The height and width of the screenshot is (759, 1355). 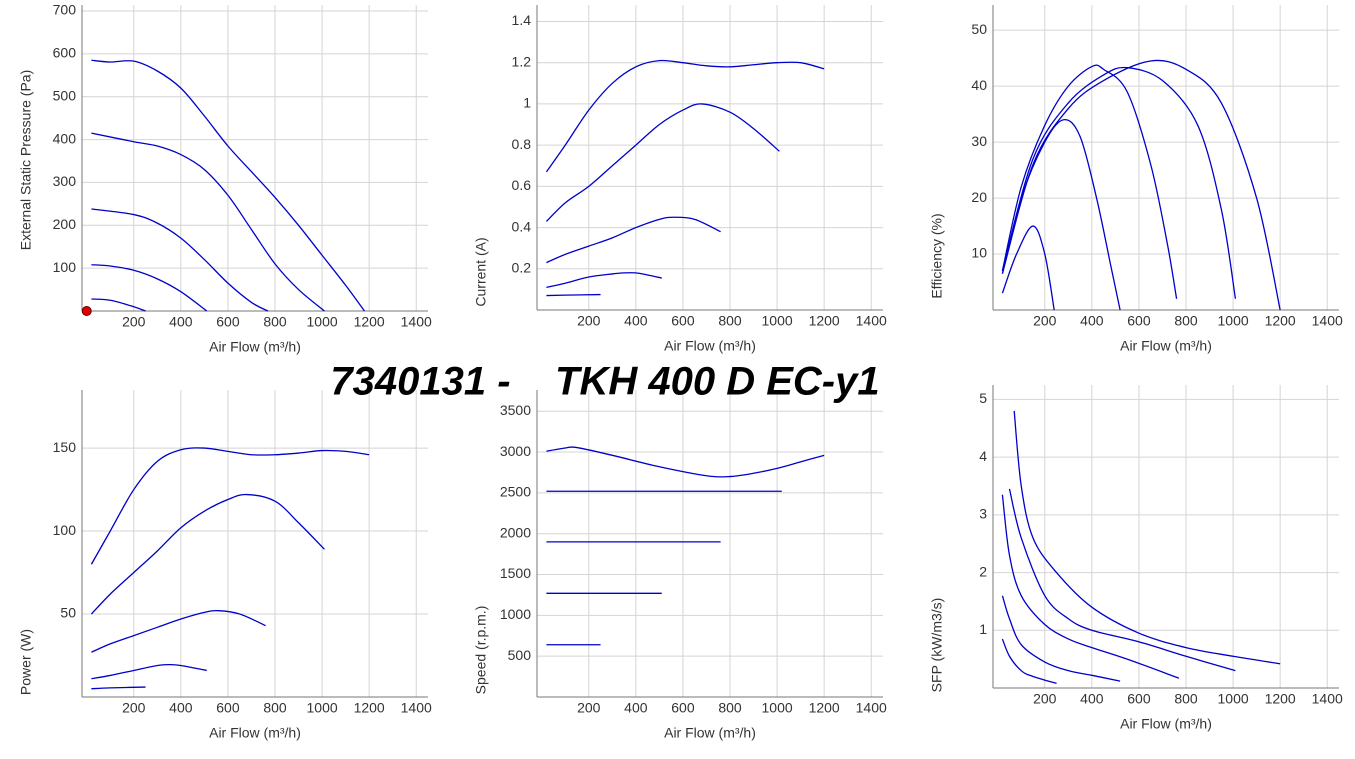 I want to click on y-tick-label: 40, so click(x=979, y=85).